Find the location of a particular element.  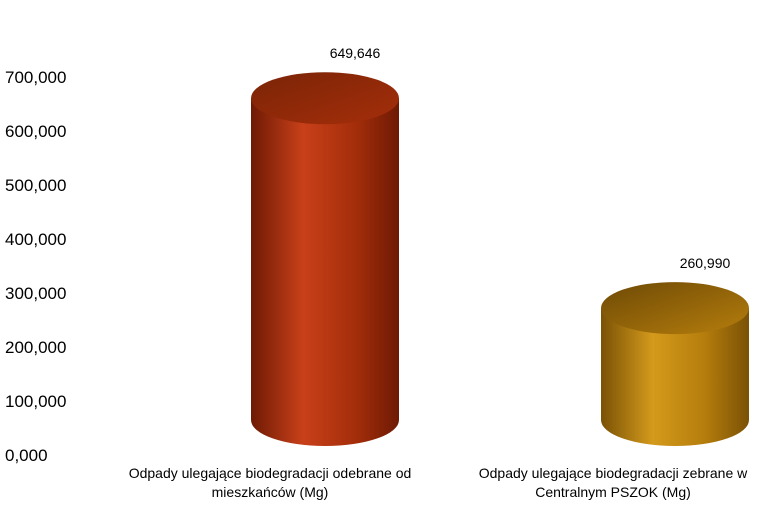

y-tick-label: 0,000 is located at coordinates (26, 455).